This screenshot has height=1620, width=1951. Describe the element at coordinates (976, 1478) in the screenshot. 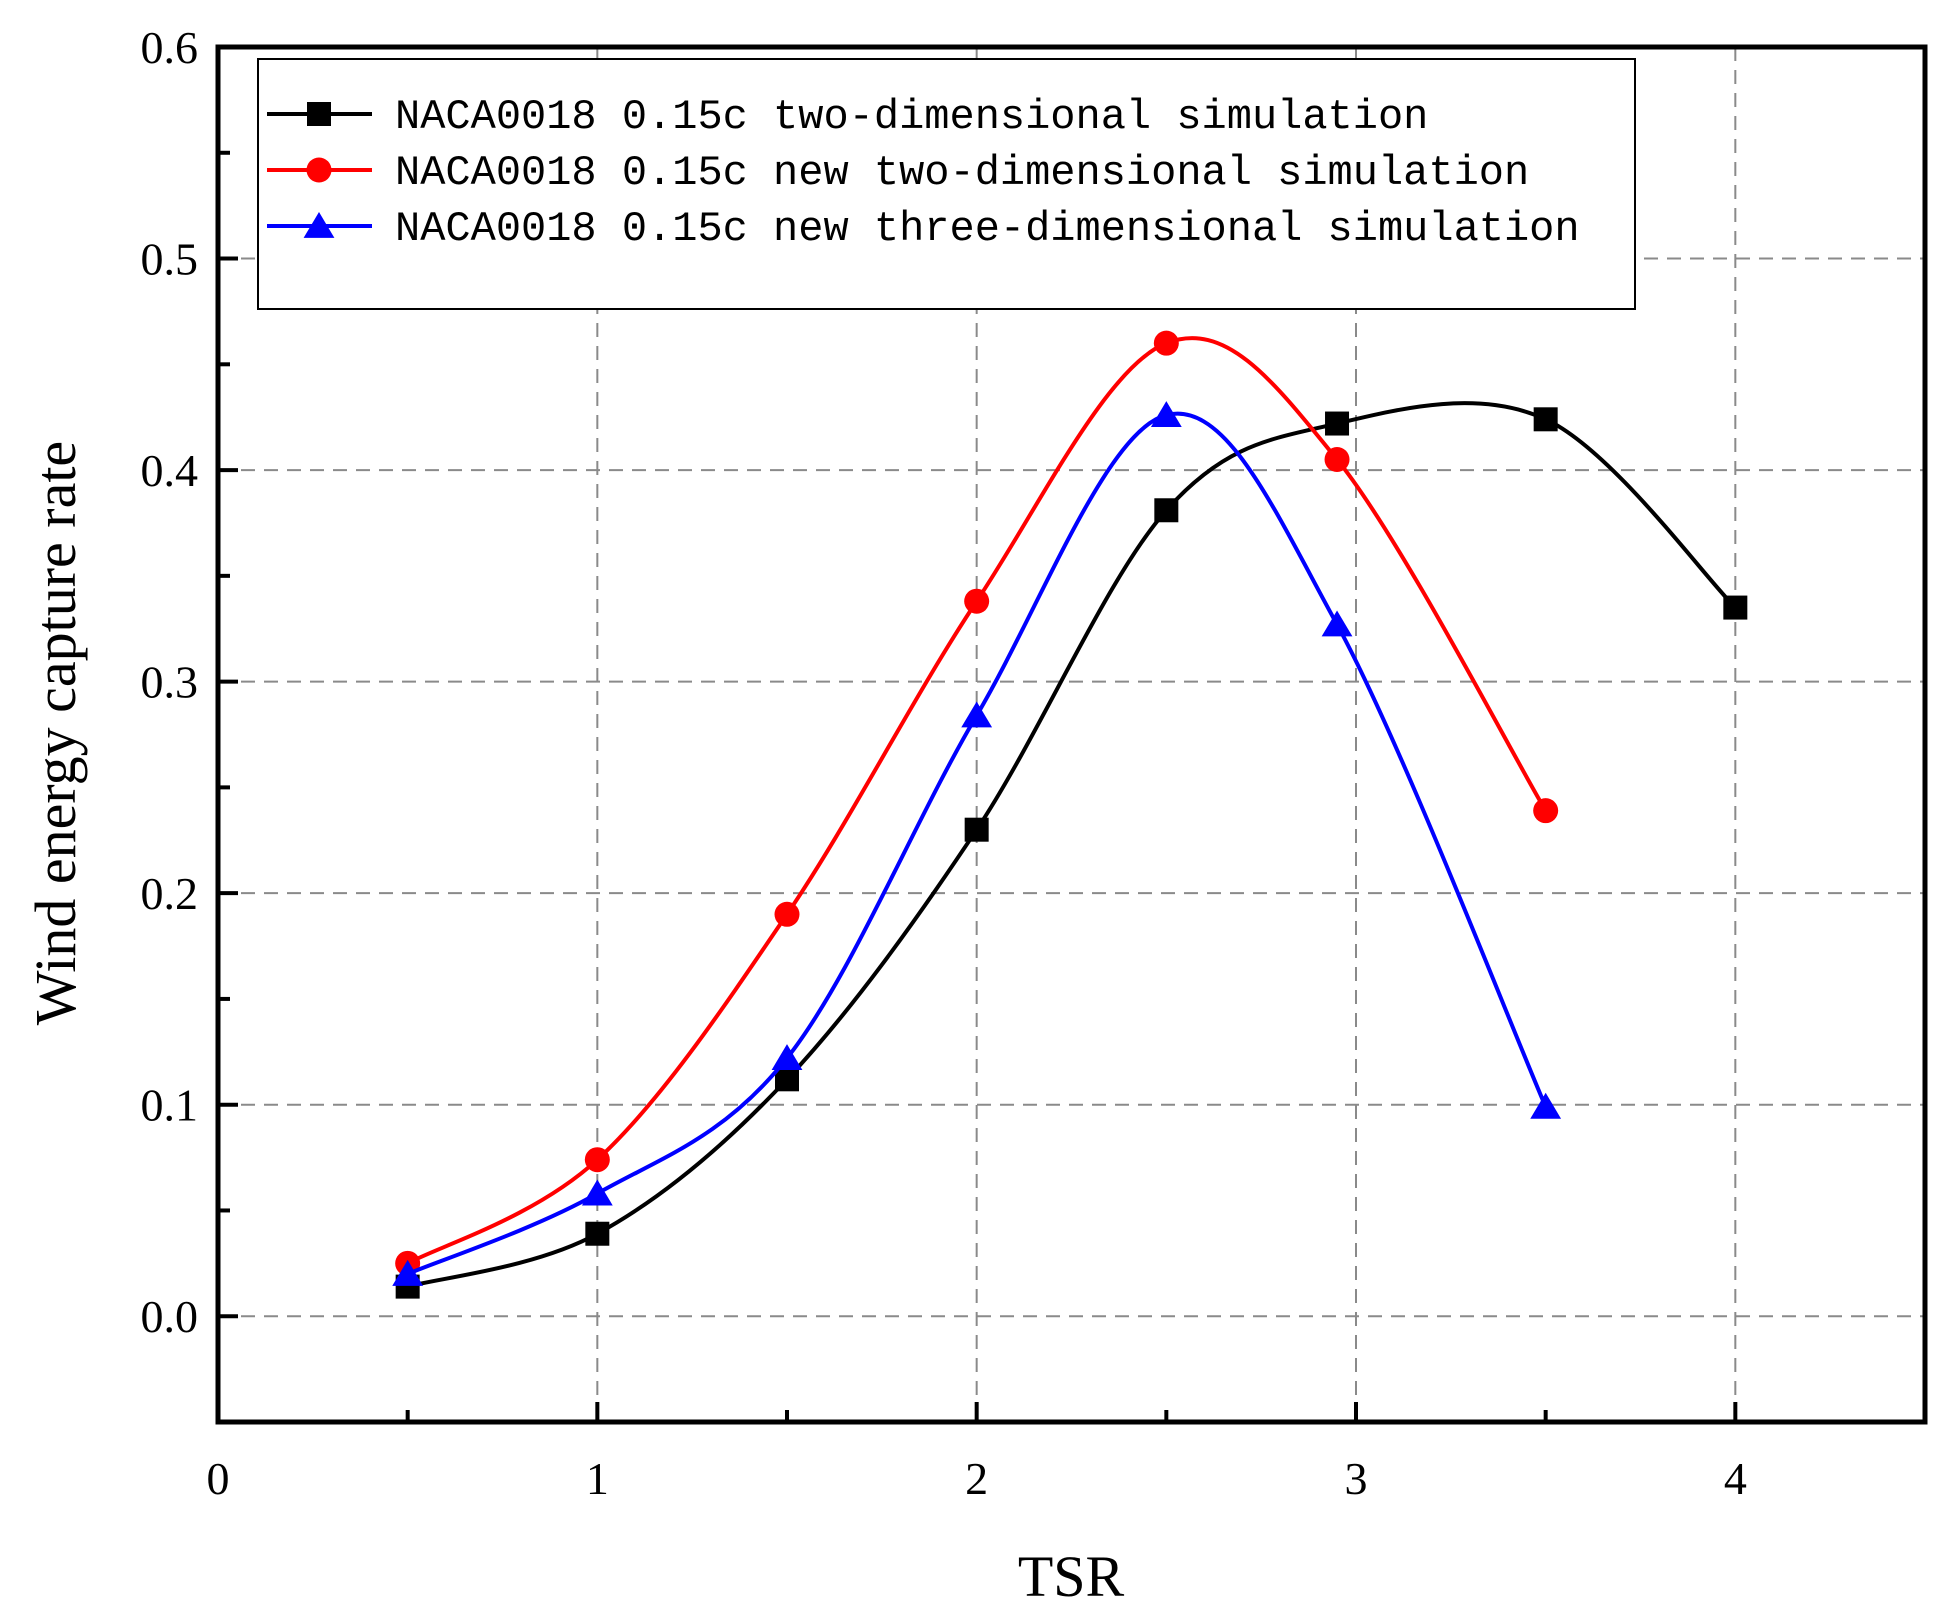

I see `x-tick-label: 2` at that location.